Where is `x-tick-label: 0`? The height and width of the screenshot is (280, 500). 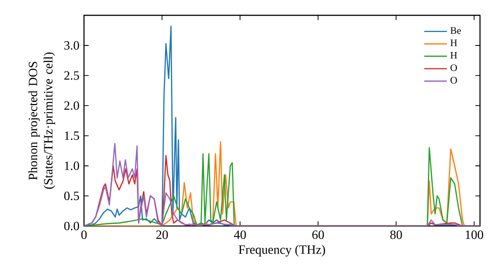 x-tick-label: 0 is located at coordinates (84, 234).